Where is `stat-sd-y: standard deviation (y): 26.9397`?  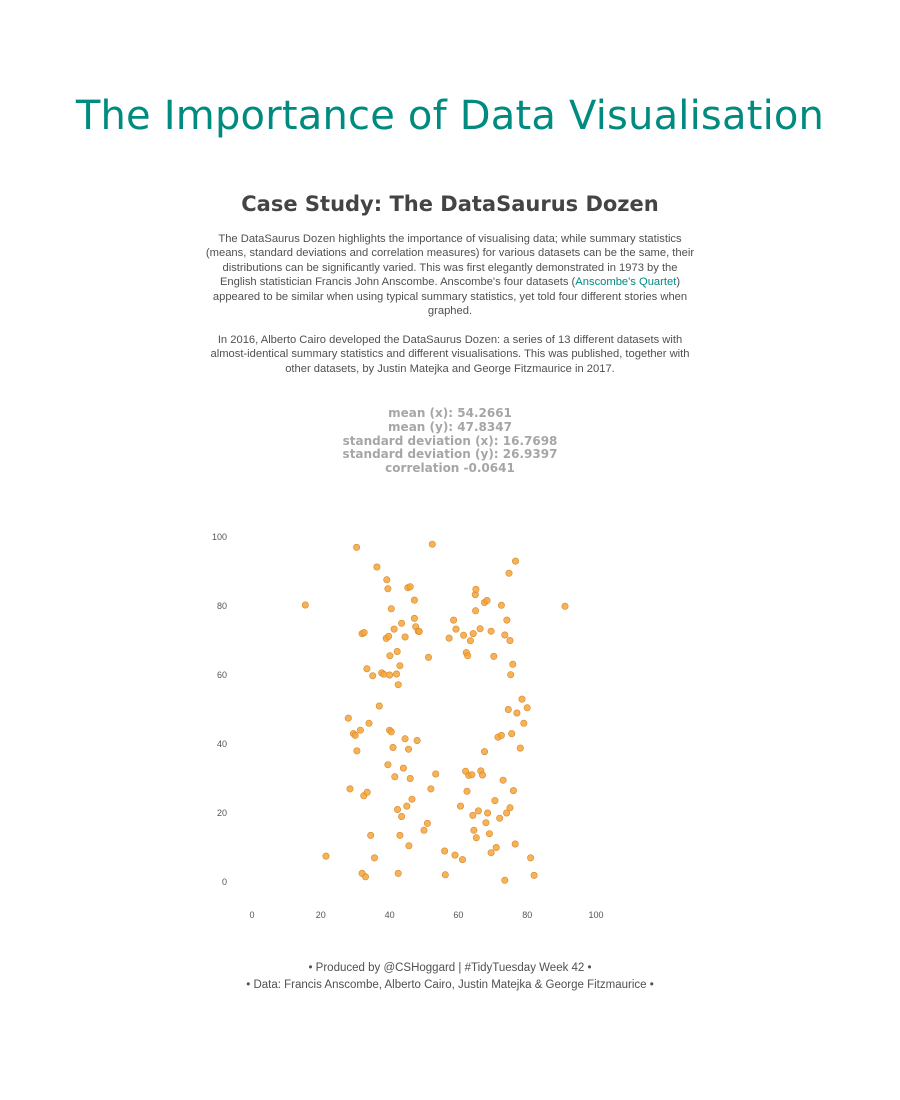
stat-sd-y: standard deviation (y): 26.9397 is located at coordinates (450, 454).